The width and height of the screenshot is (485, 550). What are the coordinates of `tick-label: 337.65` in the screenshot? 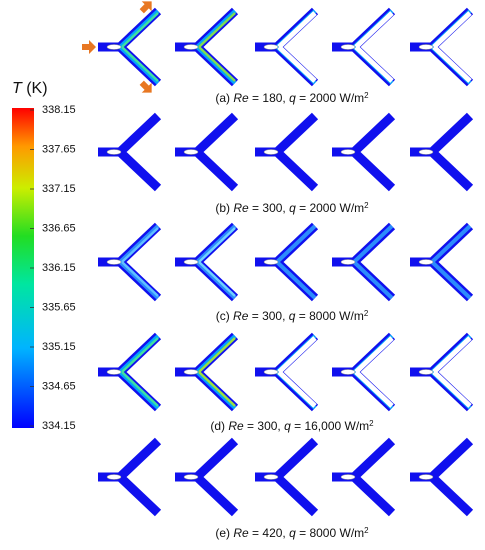 It's located at (59, 149).